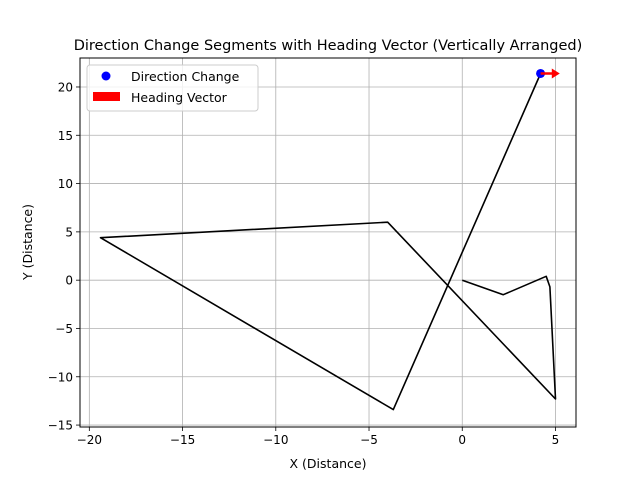  What do you see at coordinates (106, 96) in the screenshot?
I see `legend-heading-vector-swatch` at bounding box center [106, 96].